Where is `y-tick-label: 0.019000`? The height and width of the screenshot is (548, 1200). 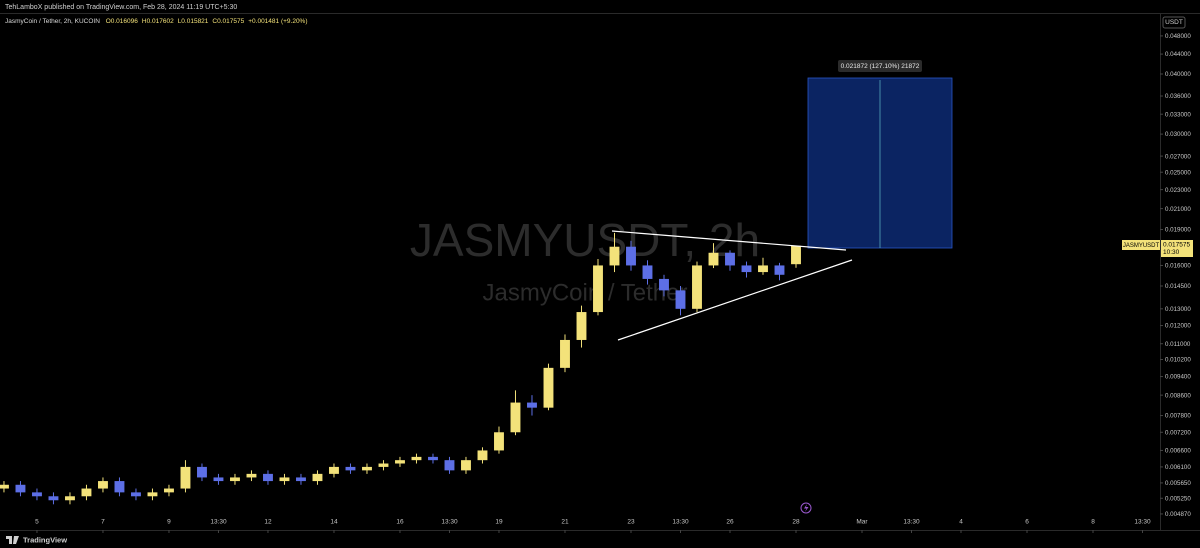
y-tick-label: 0.019000 is located at coordinates (1178, 230).